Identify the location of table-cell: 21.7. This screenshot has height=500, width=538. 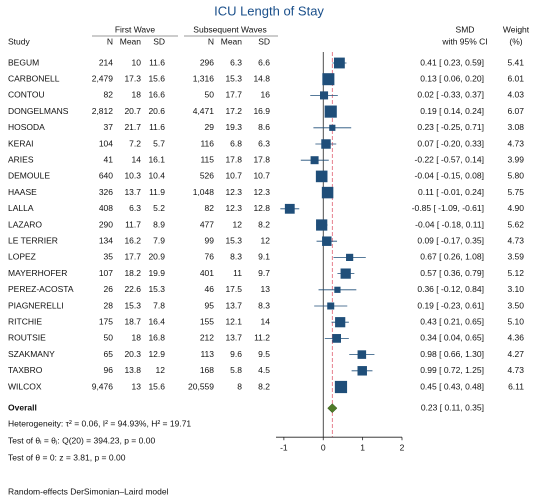
(132, 127).